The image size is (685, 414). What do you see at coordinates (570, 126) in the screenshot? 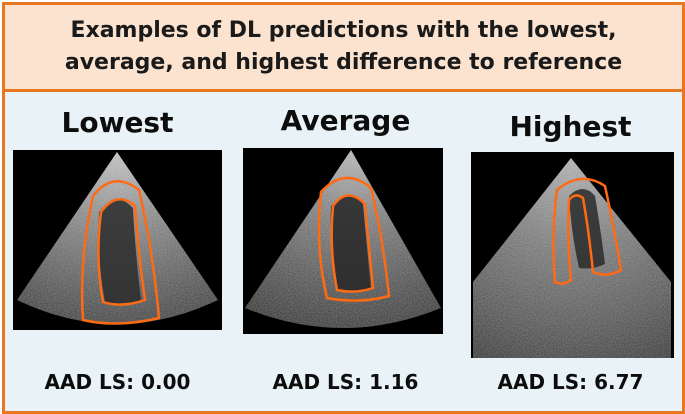
I see `panel-title-highest: Highest` at bounding box center [570, 126].